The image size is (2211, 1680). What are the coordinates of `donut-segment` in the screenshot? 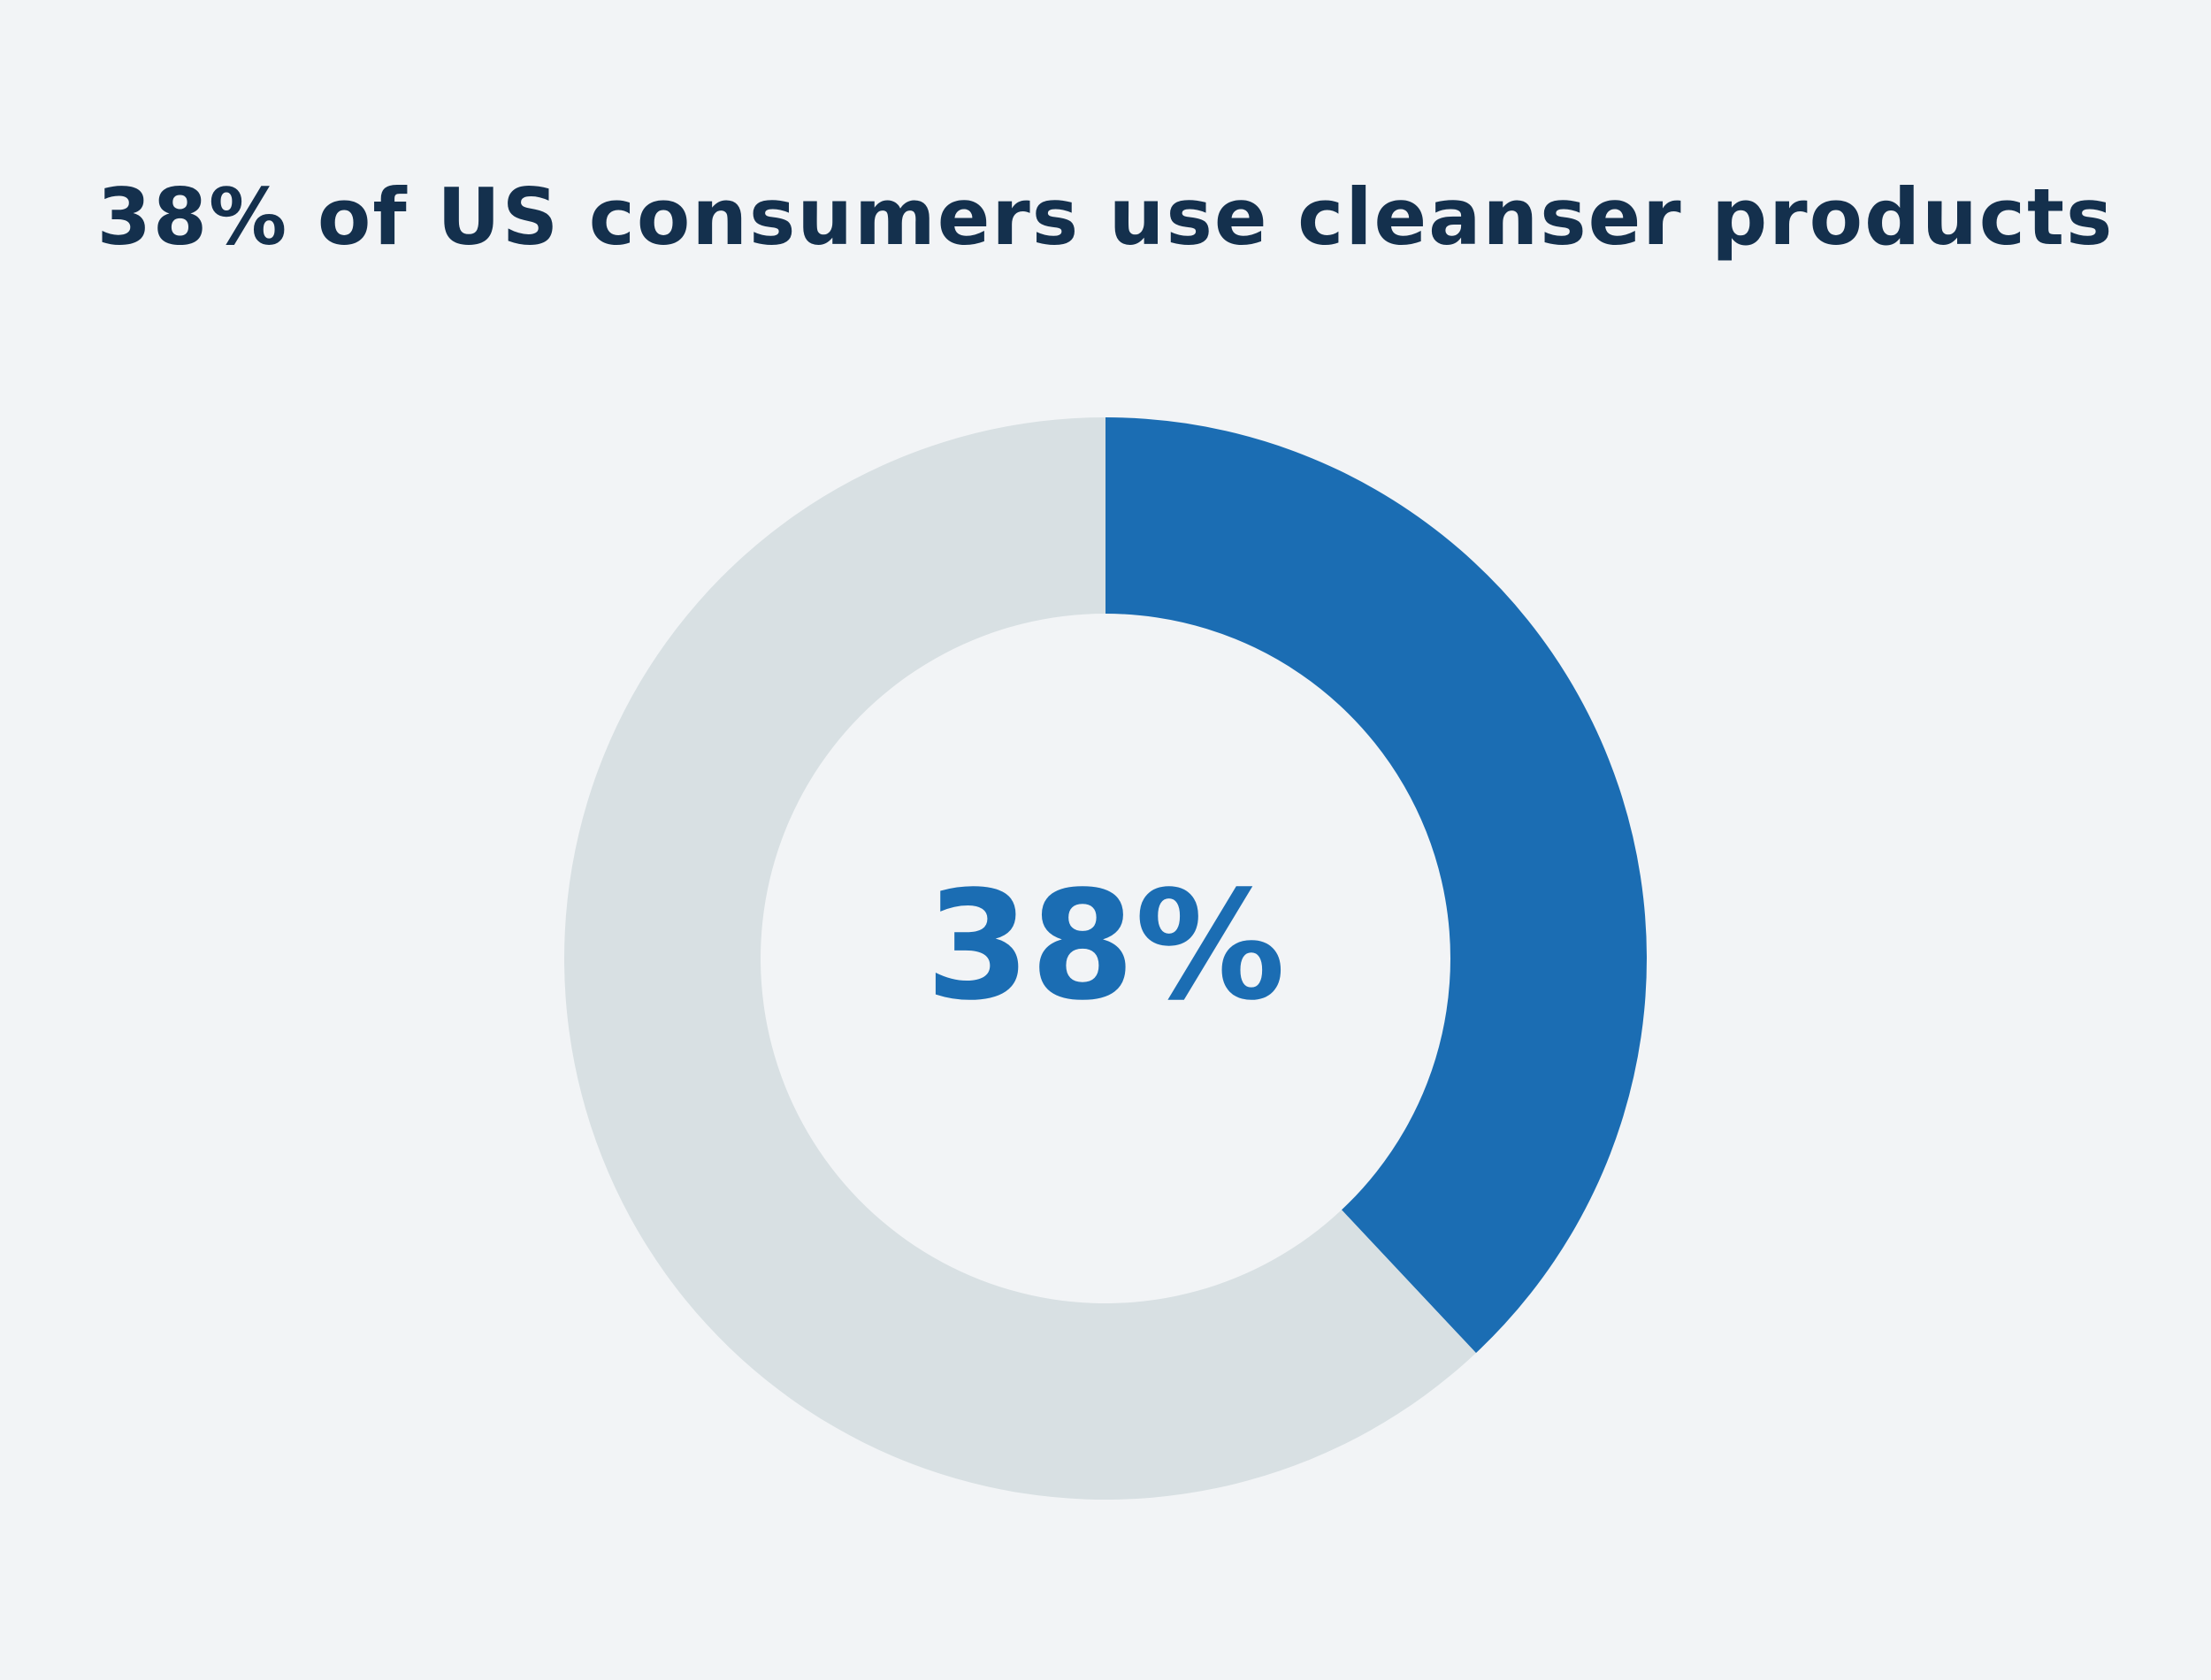 It's located at (1376, 885).